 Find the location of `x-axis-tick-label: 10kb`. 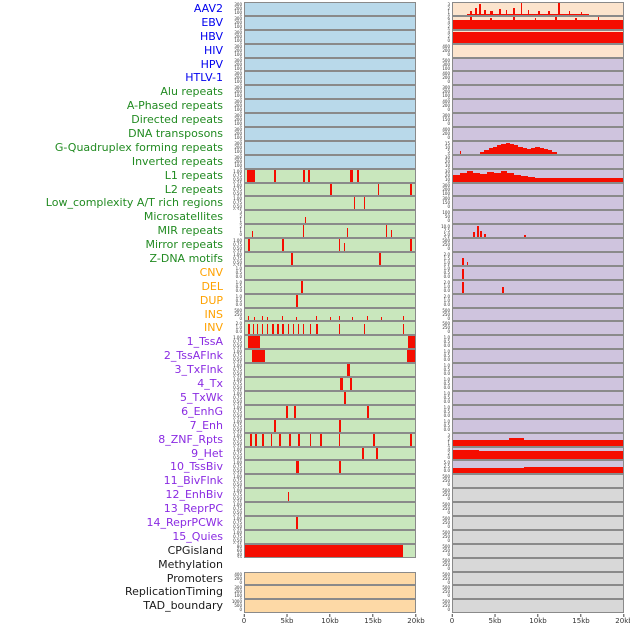

x-axis-tick-label: 10kb is located at coordinates (330, 621).